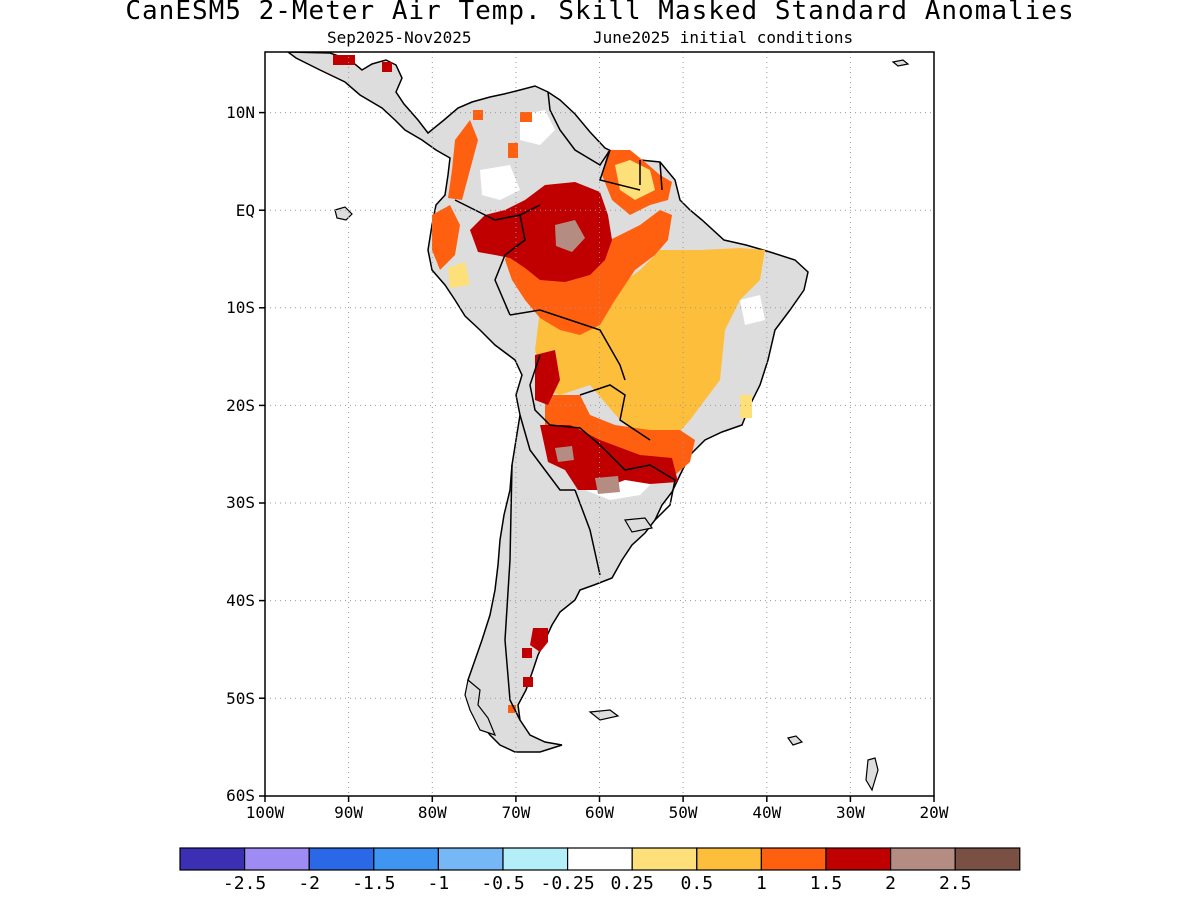 The width and height of the screenshot is (1200, 900). I want to click on lon-label: 30W, so click(850, 812).